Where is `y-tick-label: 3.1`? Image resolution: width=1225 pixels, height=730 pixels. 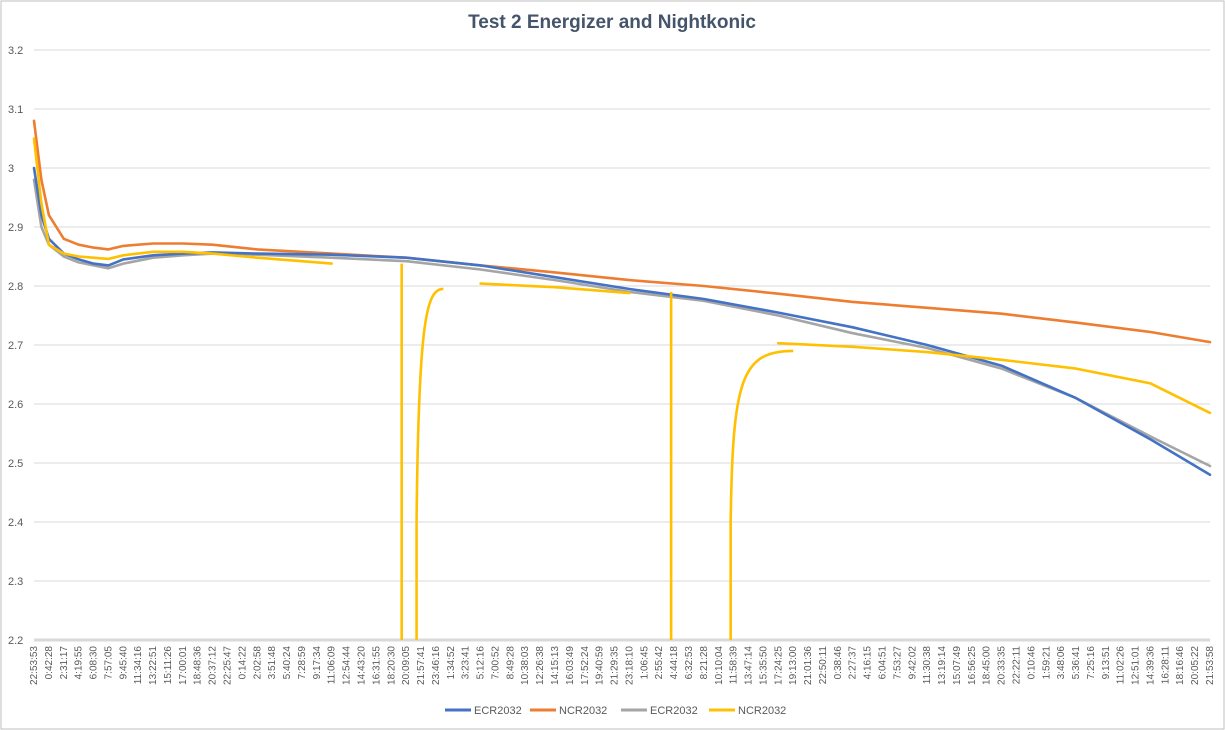 y-tick-label: 3.1 is located at coordinates (15, 110).